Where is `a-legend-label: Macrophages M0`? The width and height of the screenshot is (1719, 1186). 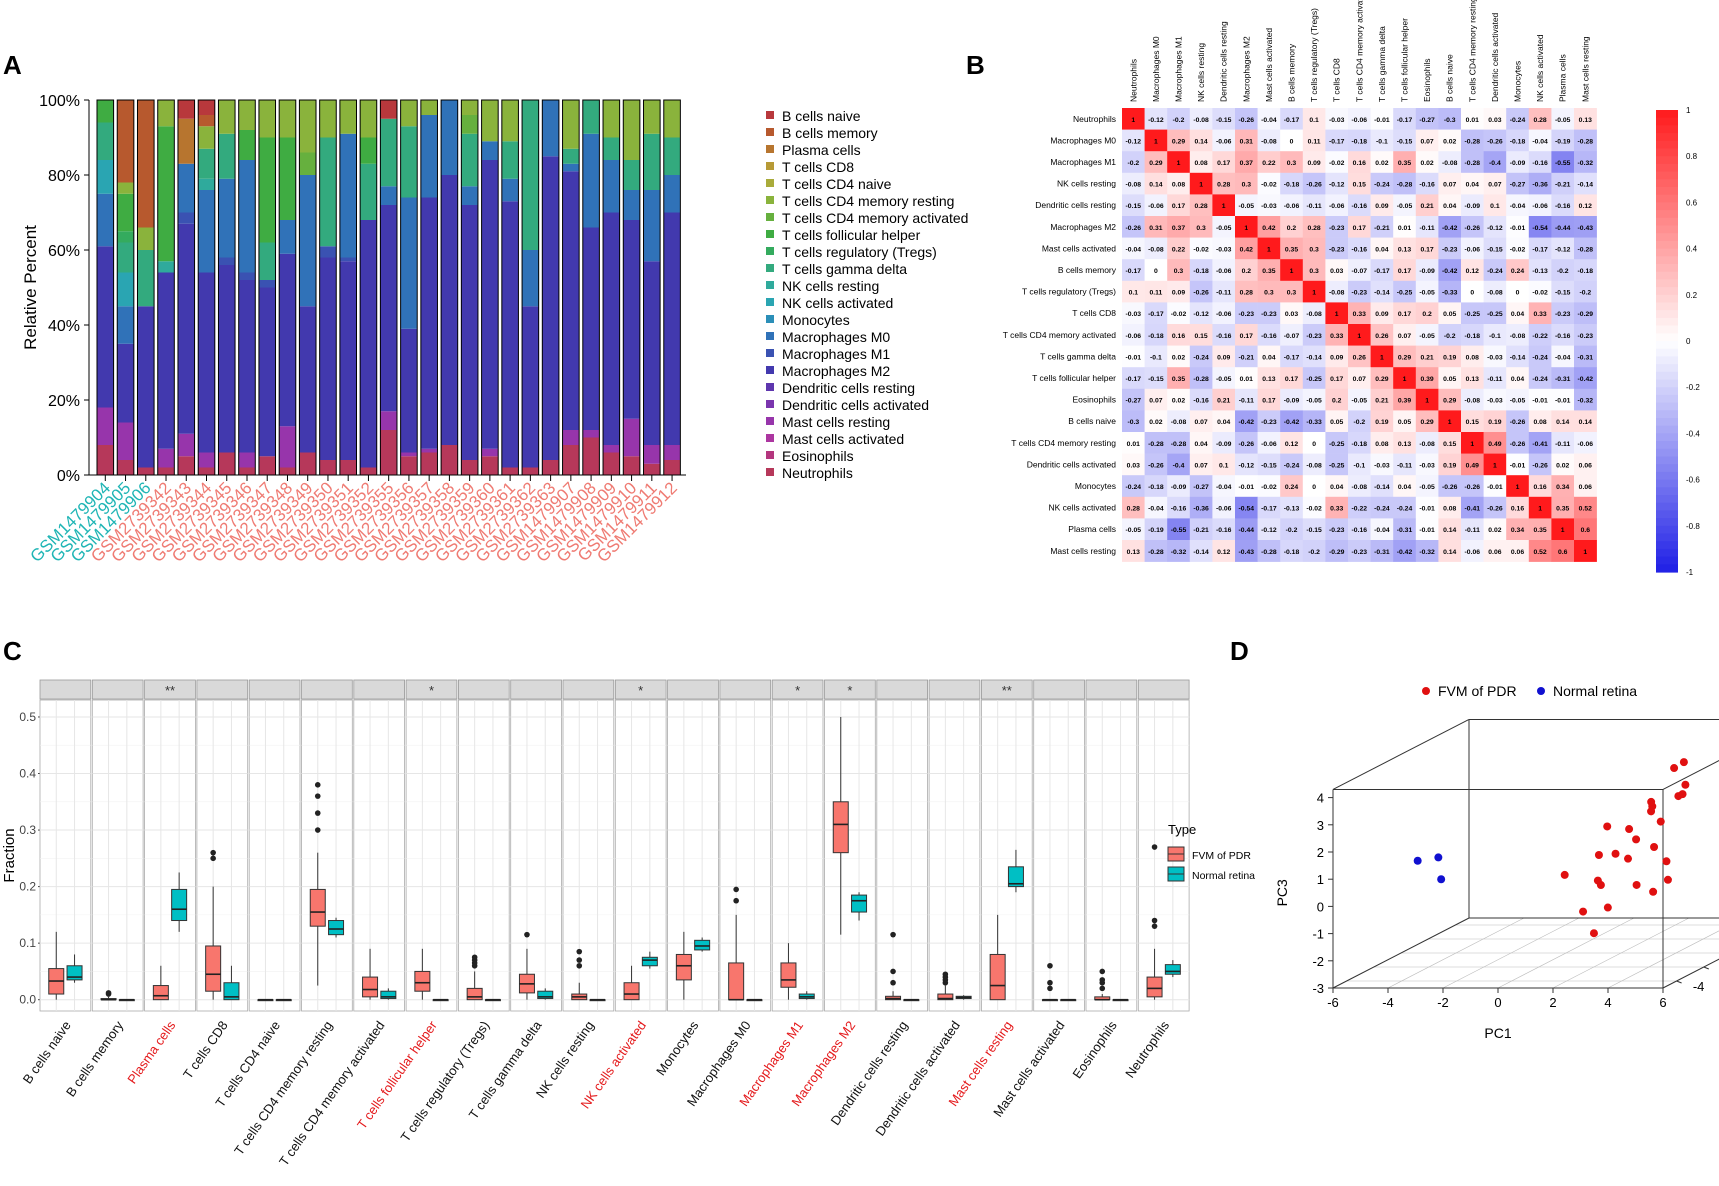 a-legend-label: Macrophages M0 is located at coordinates (836, 337).